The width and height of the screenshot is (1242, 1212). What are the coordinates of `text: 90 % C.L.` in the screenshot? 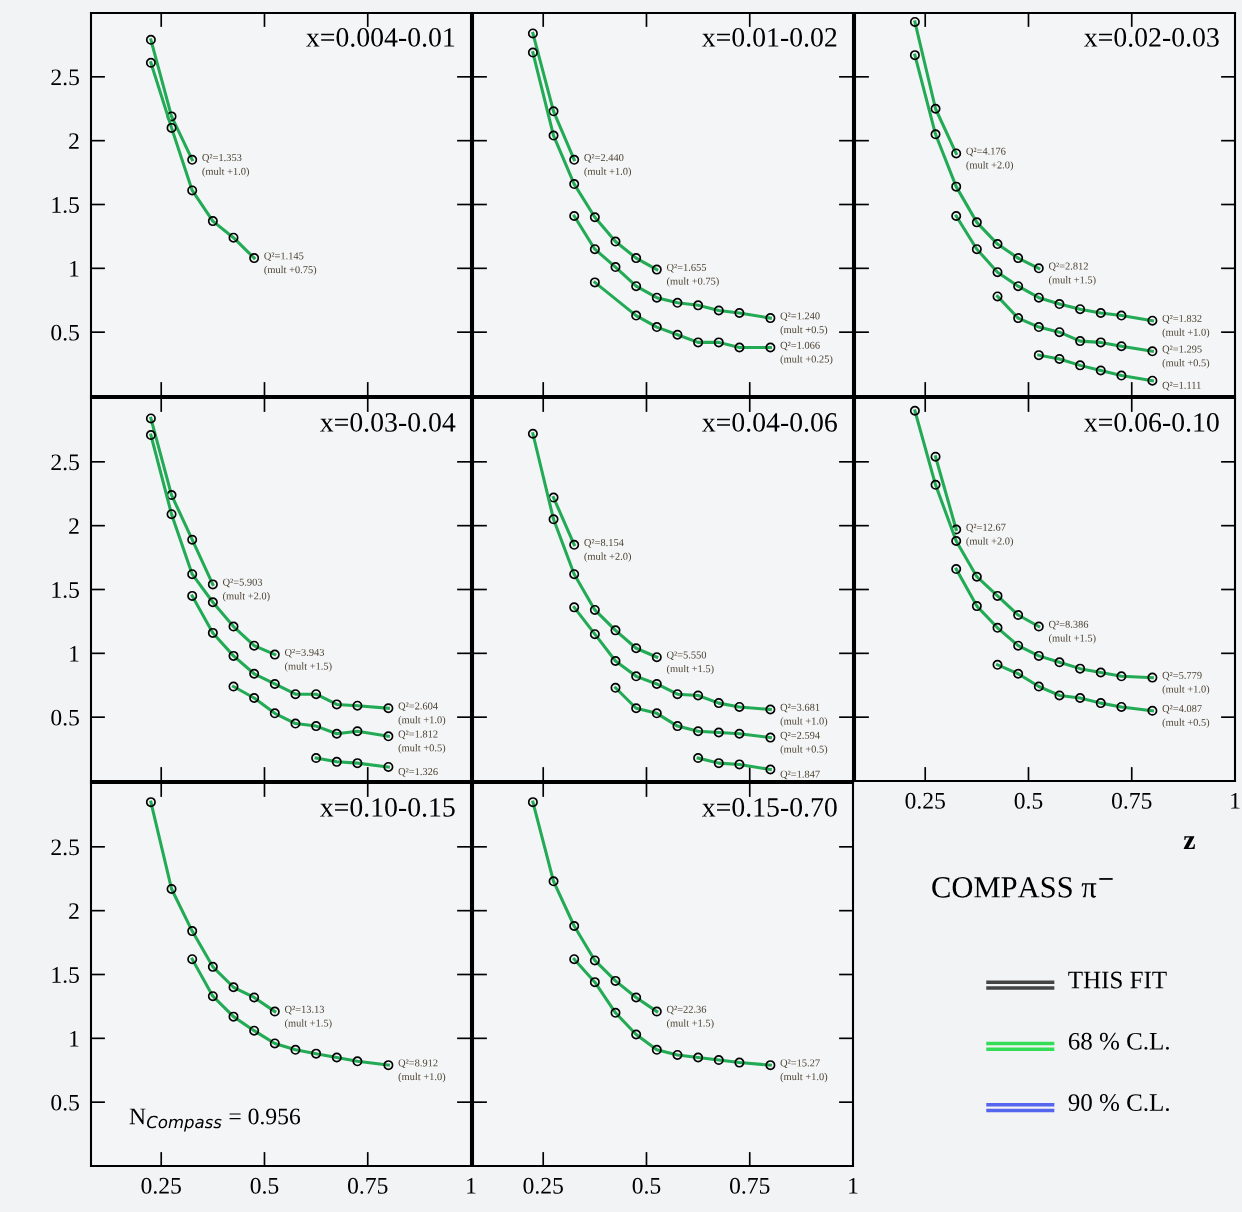 It's located at (1118, 1103).